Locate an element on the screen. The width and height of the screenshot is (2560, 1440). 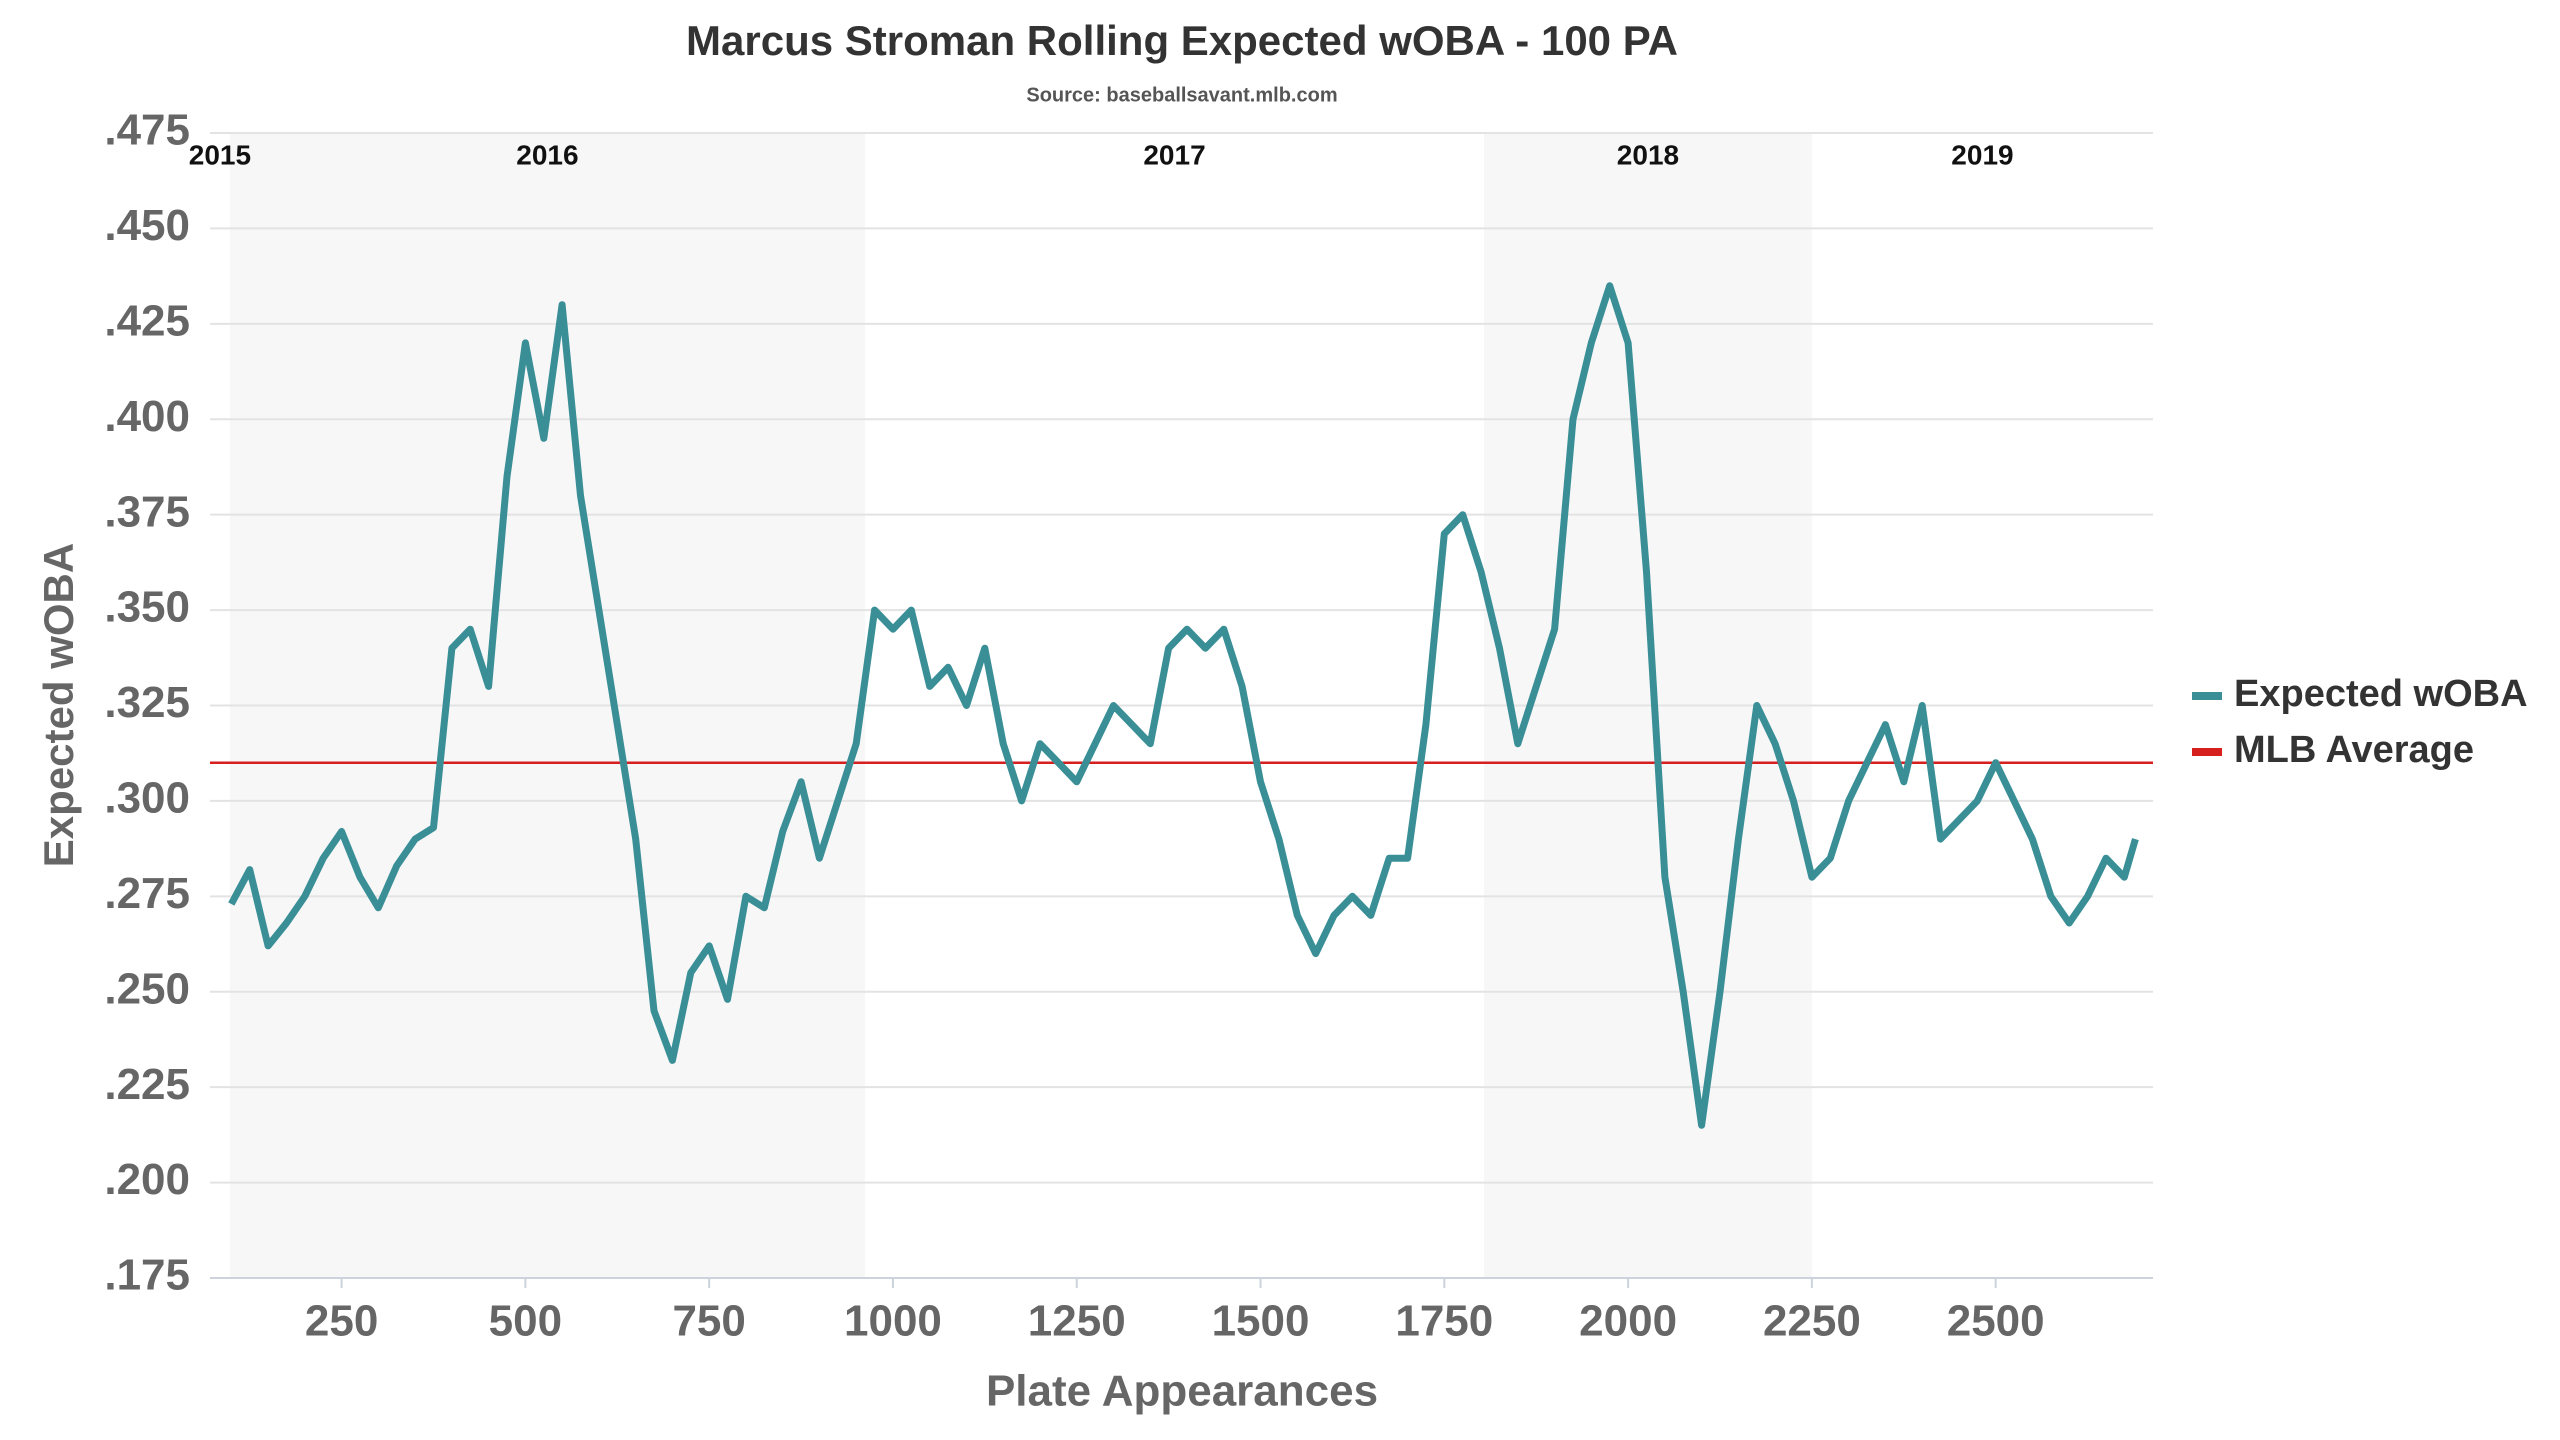
y-tick-label: .375 is located at coordinates (147, 511).